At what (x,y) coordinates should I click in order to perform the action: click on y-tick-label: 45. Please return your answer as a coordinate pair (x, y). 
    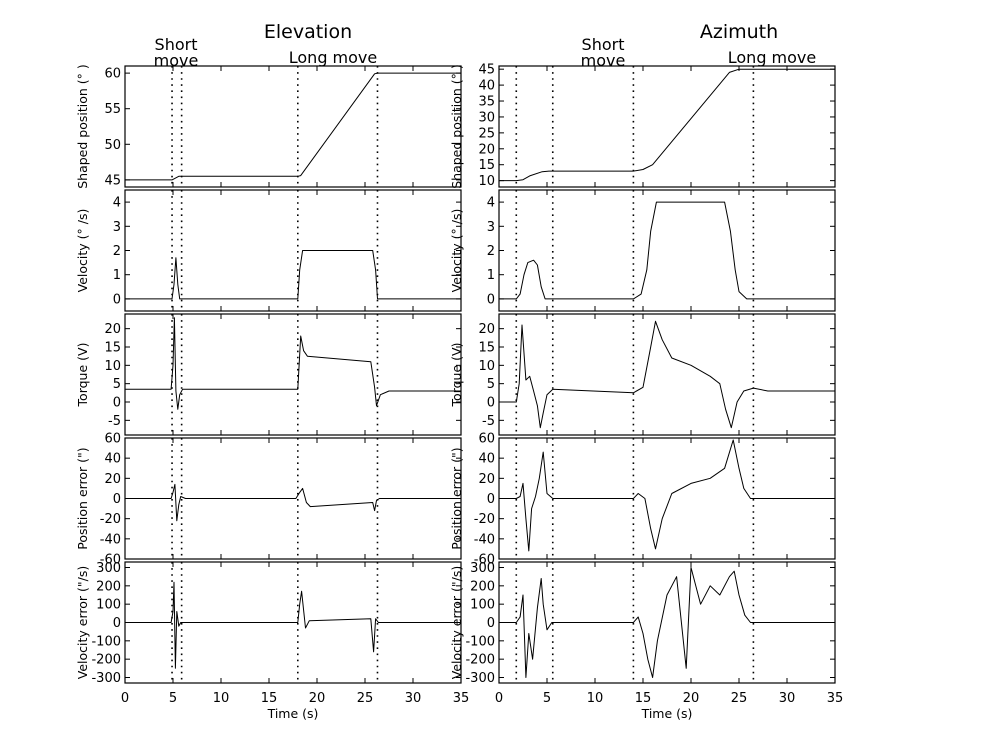
    Looking at the image, I should click on (112, 180).